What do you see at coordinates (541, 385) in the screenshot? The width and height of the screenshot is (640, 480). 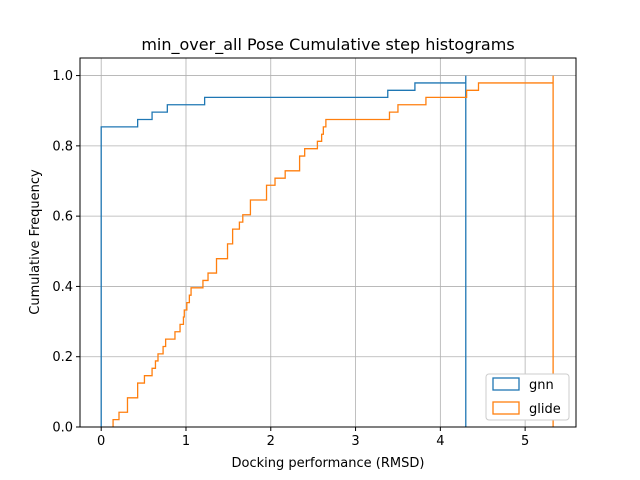 I see `legend-label-gnn: gnn` at bounding box center [541, 385].